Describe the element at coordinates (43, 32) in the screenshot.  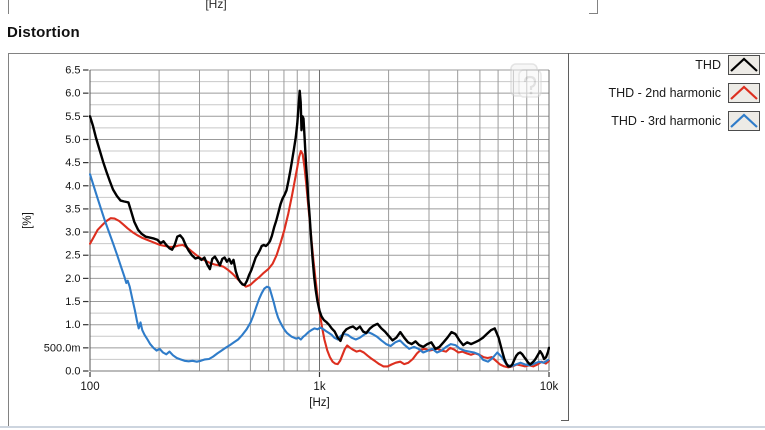
I see `page-title: Distortion` at that location.